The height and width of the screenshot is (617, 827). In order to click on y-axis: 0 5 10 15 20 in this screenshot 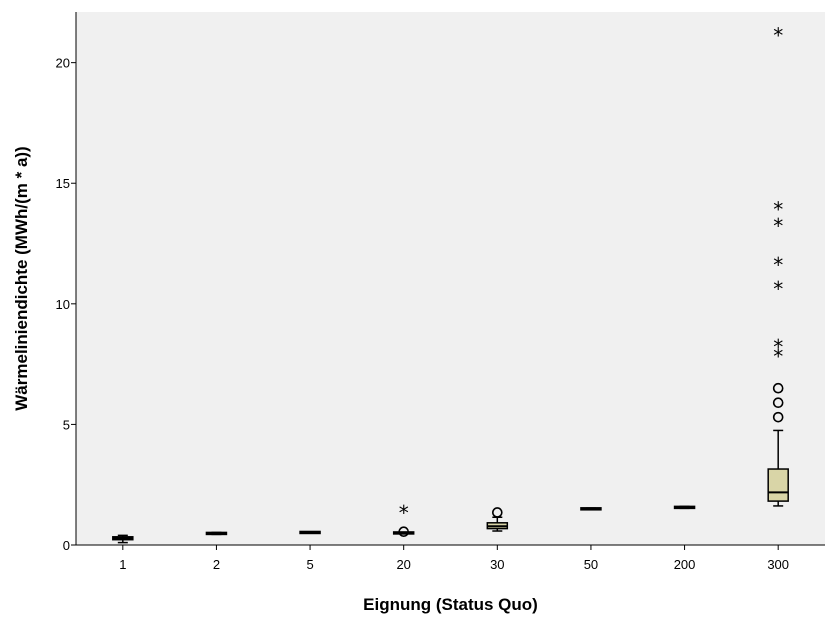, I will do `click(66, 282)`.